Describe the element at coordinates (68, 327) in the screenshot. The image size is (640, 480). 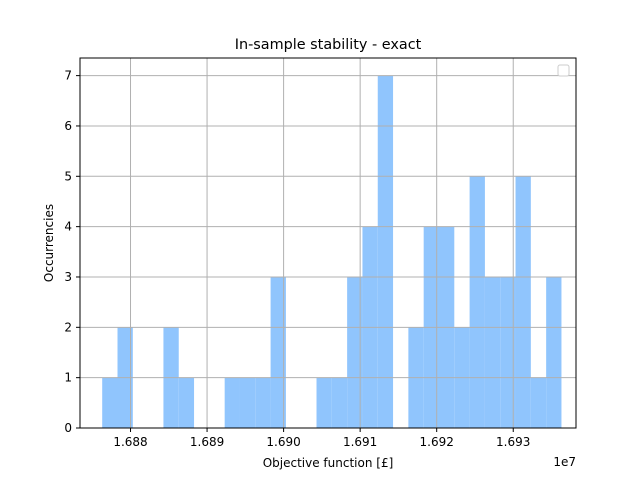
I see `y-tick-label: 2` at that location.